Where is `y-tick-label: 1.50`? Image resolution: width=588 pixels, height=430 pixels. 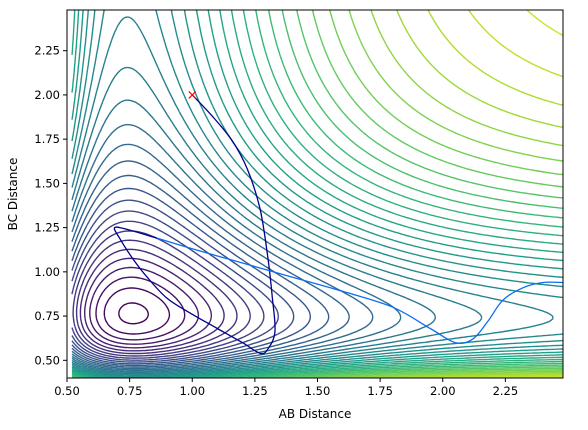 y-tick-label: 1.50 is located at coordinates (47, 183).